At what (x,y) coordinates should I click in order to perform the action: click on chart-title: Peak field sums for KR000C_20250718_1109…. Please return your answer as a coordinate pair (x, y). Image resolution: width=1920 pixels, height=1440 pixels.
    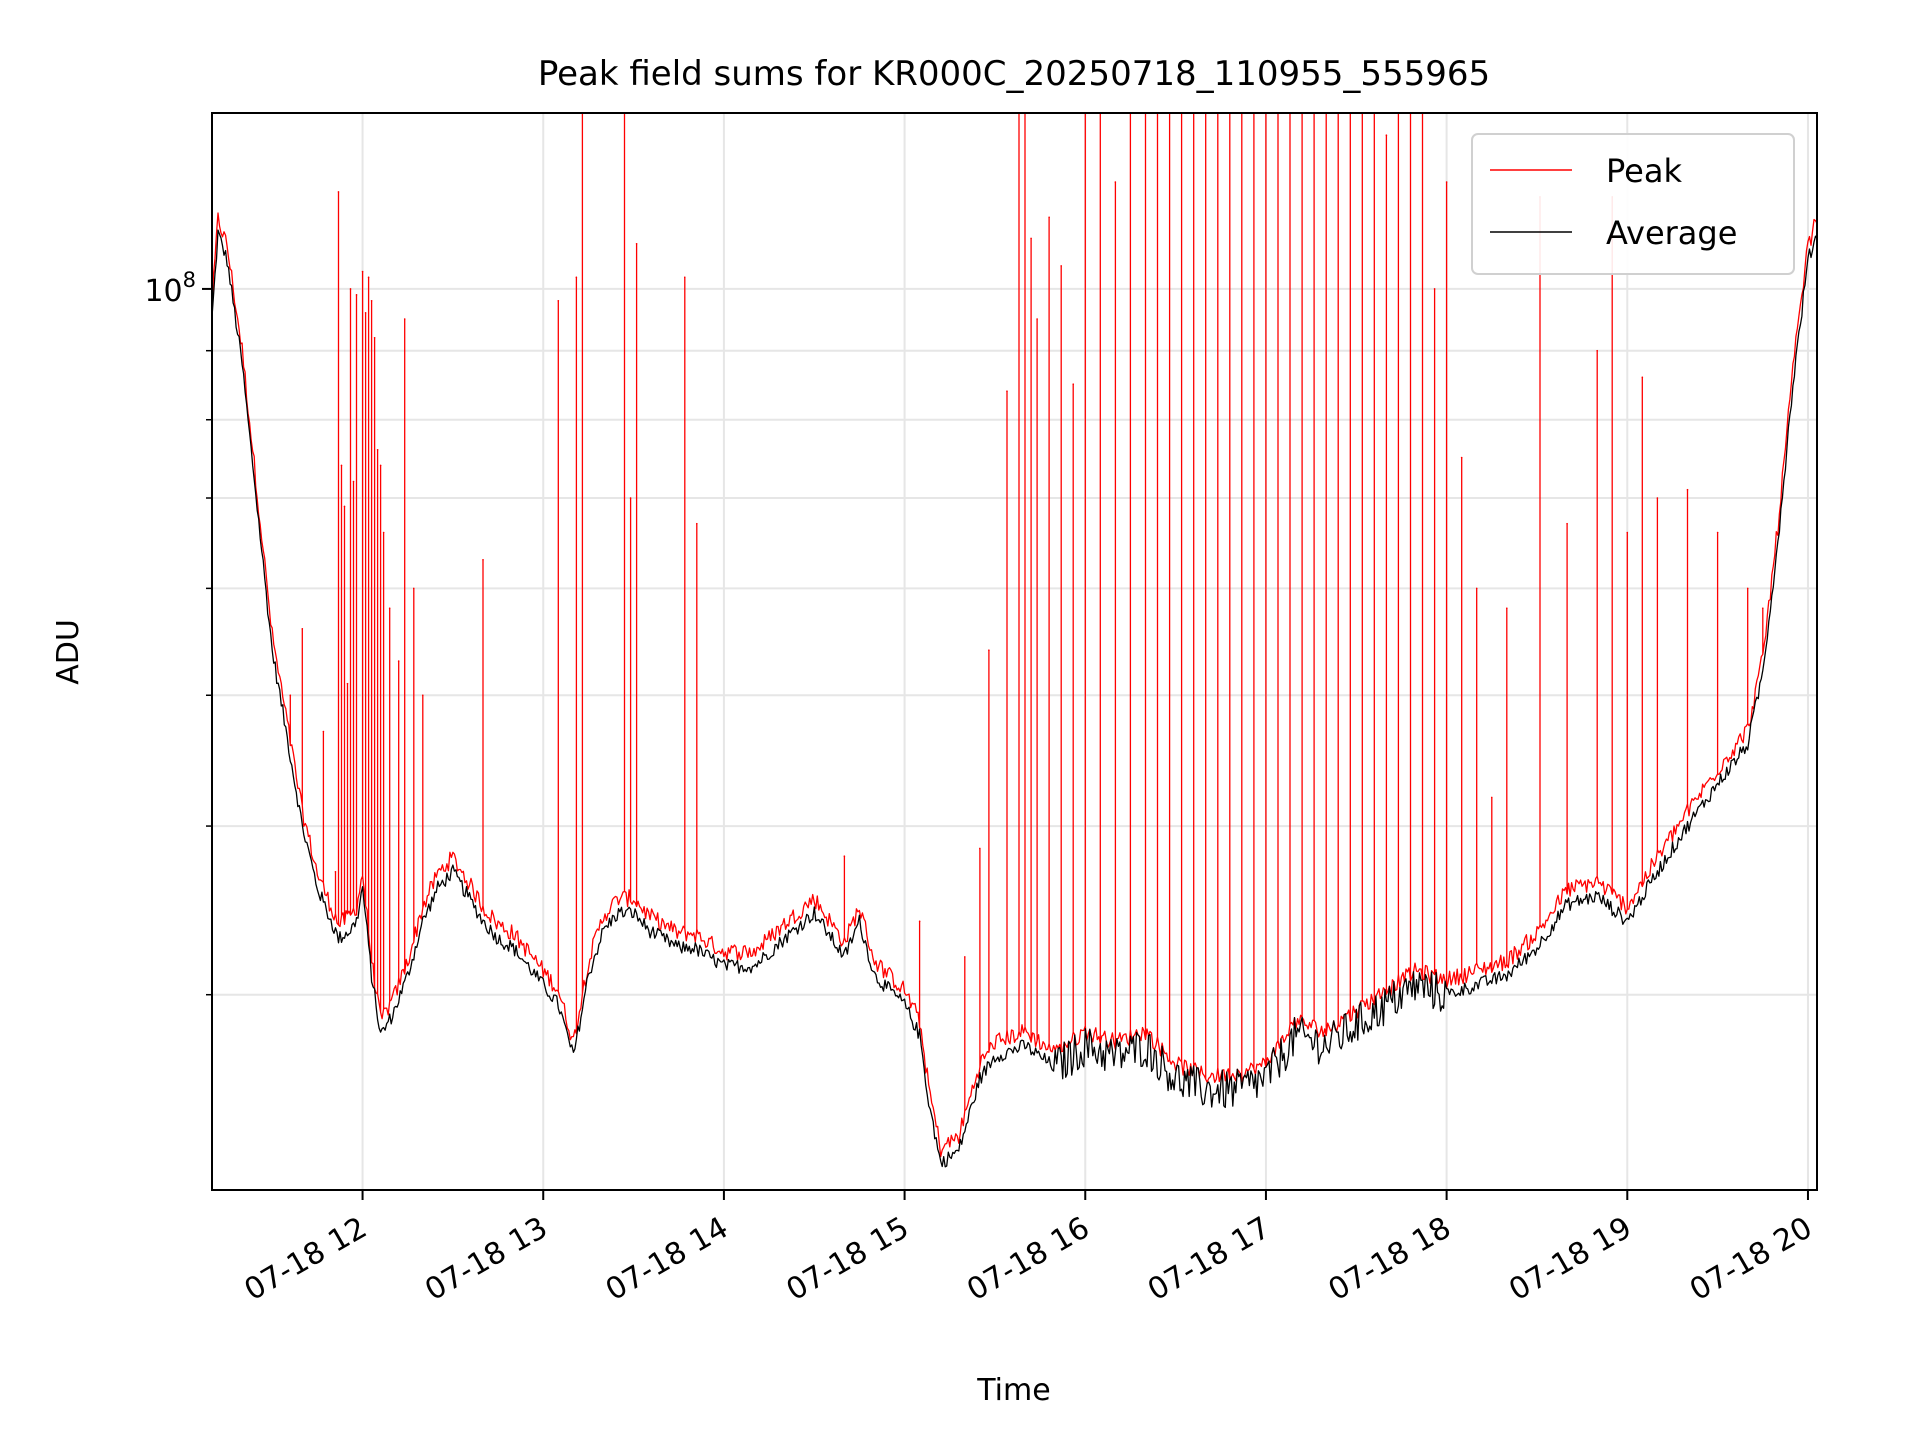
    Looking at the image, I should click on (1014, 74).